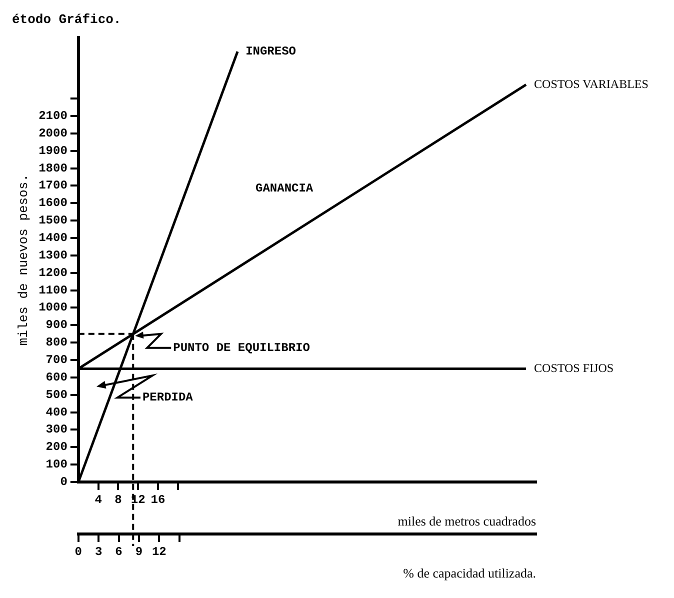 The image size is (674, 598). What do you see at coordinates (53, 307) in the screenshot?
I see `y-tick-label: 1000` at bounding box center [53, 307].